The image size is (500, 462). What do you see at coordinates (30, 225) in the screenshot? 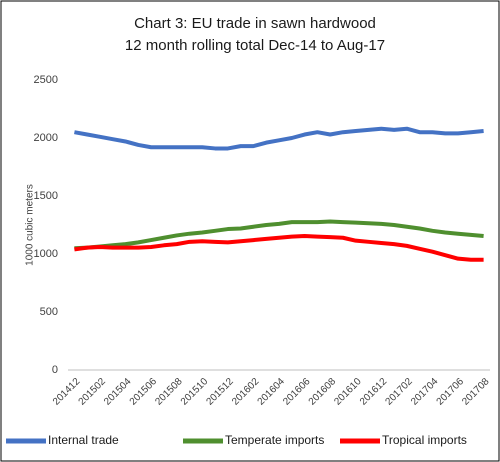
I see `y-axis-label: 1000 cubic meters` at bounding box center [30, 225].